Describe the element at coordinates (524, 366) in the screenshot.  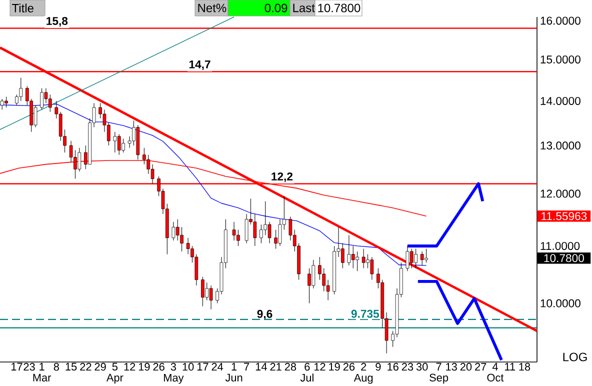
I see `x-tick-label: 18` at that location.